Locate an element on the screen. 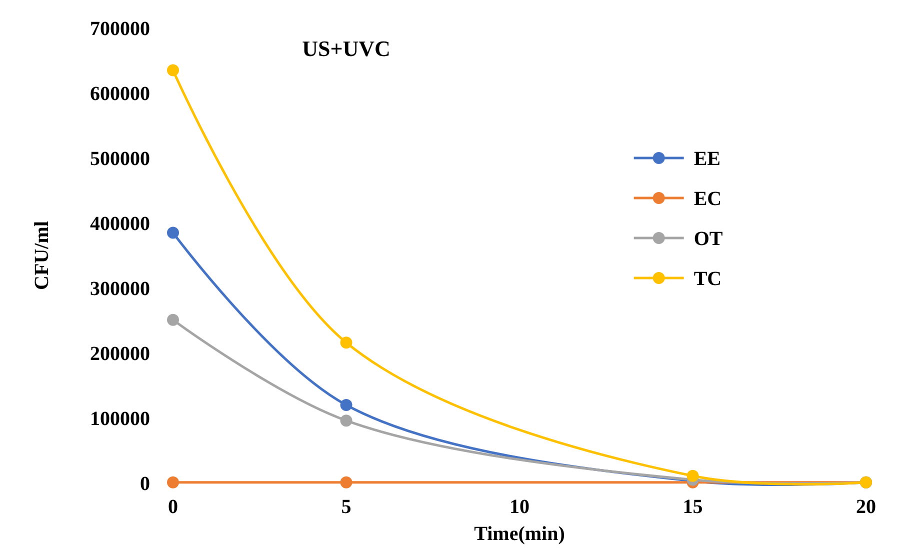 The image size is (904, 549). y-tick-label: 0 is located at coordinates (145, 484).